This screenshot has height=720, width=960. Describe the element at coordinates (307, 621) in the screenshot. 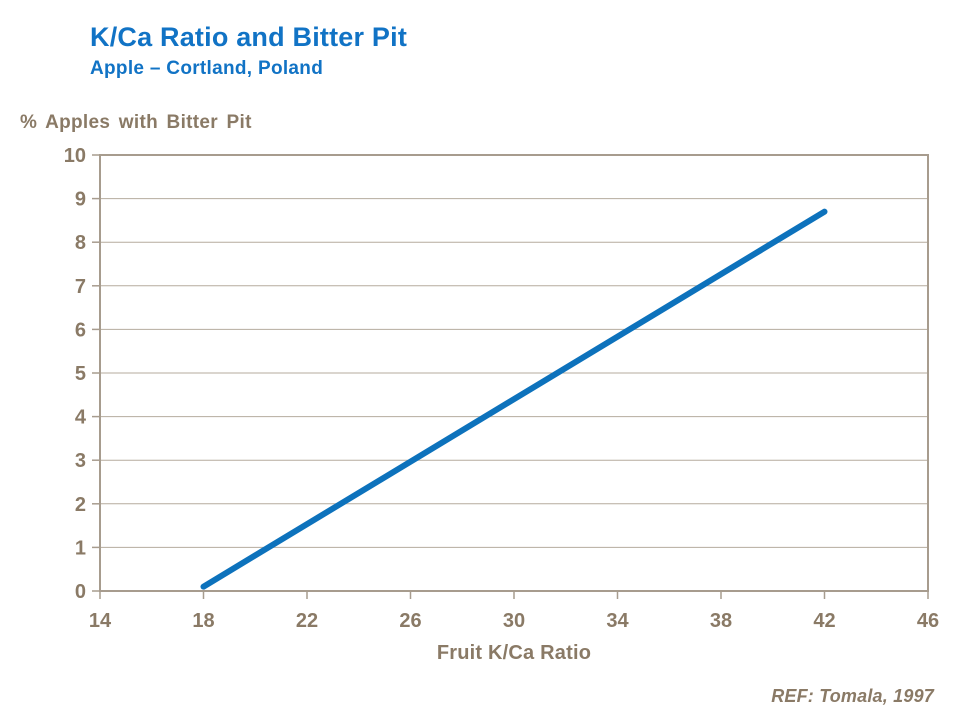

I see `x-tick-label: 22` at that location.